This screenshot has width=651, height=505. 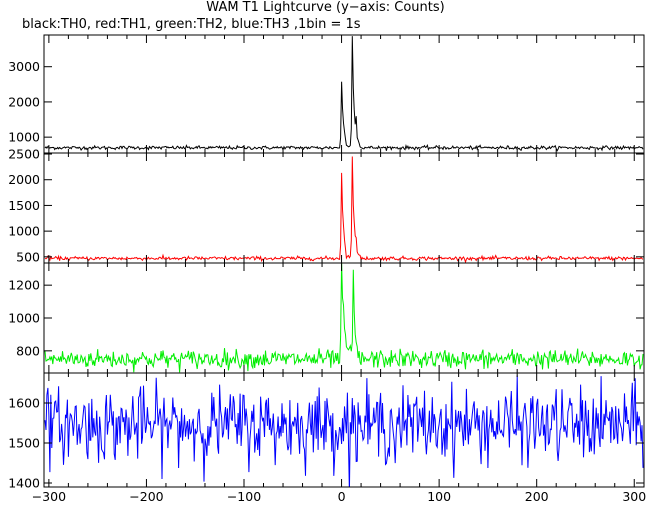 I want to click on x-tick-label: −300, so click(x=49, y=496).